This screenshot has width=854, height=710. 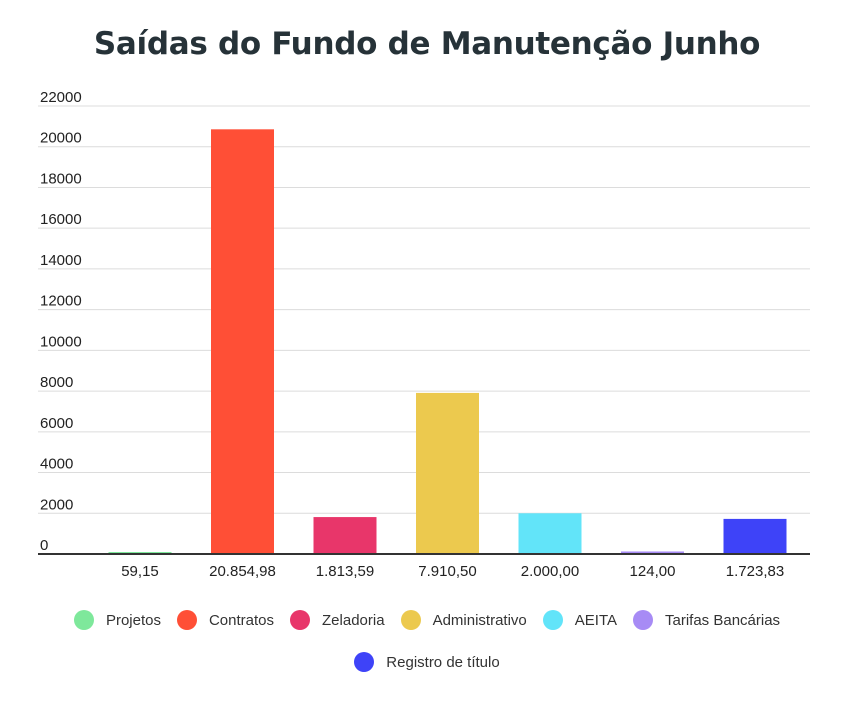 I want to click on y-tick-label: 6000, so click(x=56, y=423).